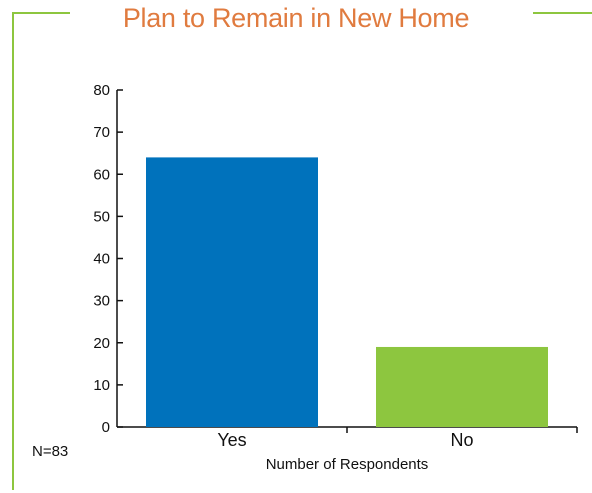 The width and height of the screenshot is (592, 493). I want to click on x-category-label: No, so click(461, 440).